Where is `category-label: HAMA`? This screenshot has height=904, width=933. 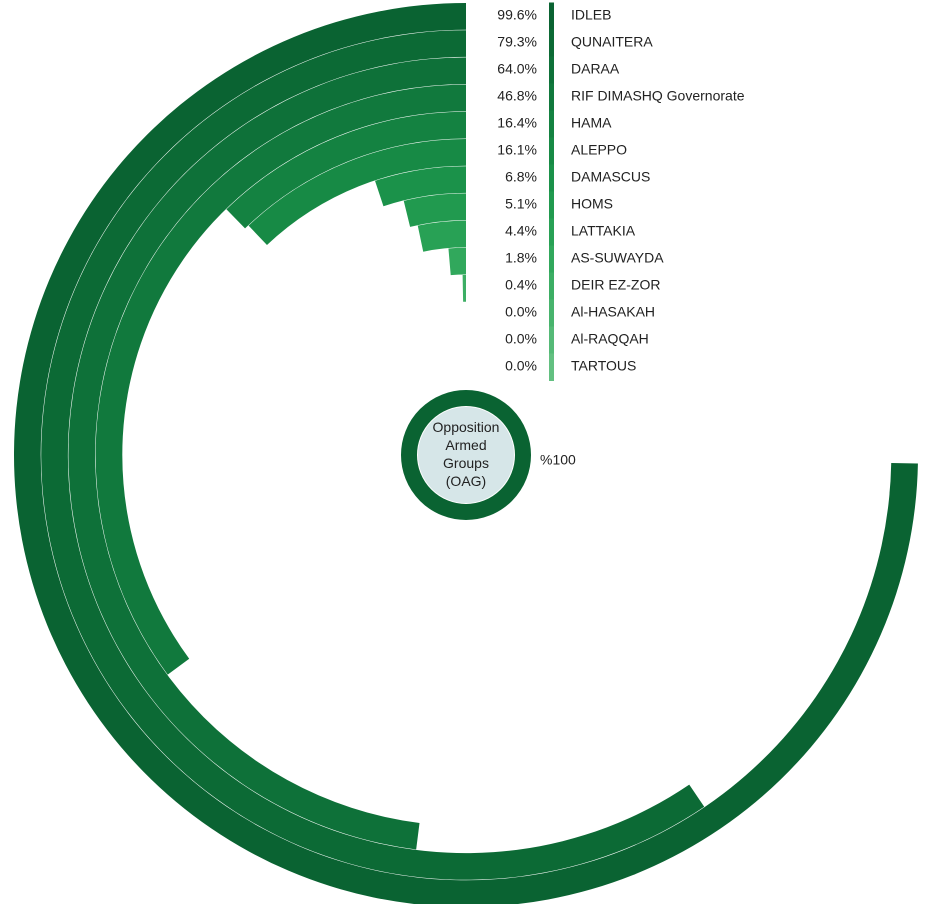
category-label: HAMA is located at coordinates (591, 123).